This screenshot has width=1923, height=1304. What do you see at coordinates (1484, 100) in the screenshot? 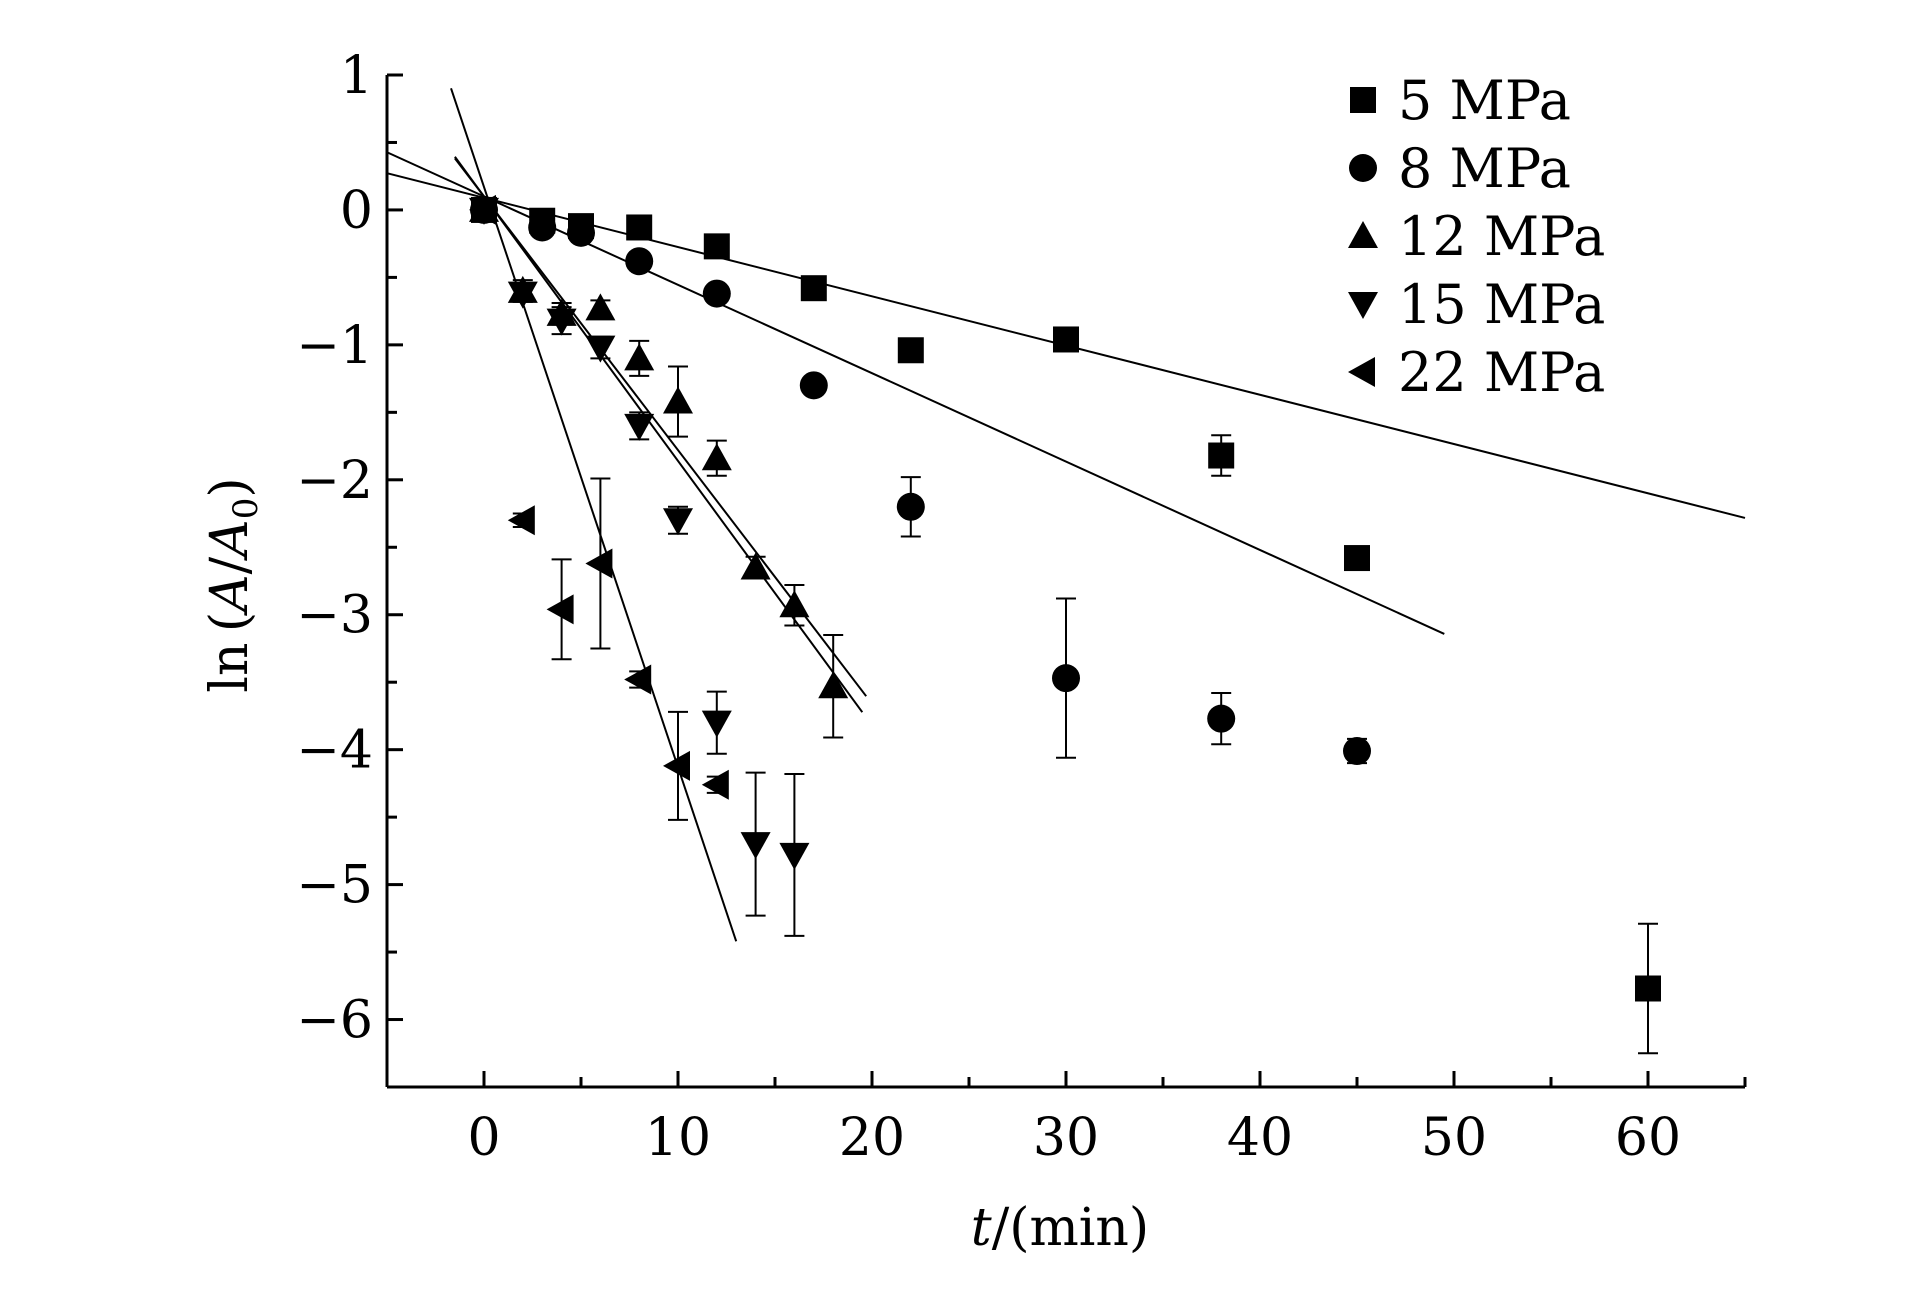
I see `legend-label-5-mpa: 5 MPa` at bounding box center [1484, 100].